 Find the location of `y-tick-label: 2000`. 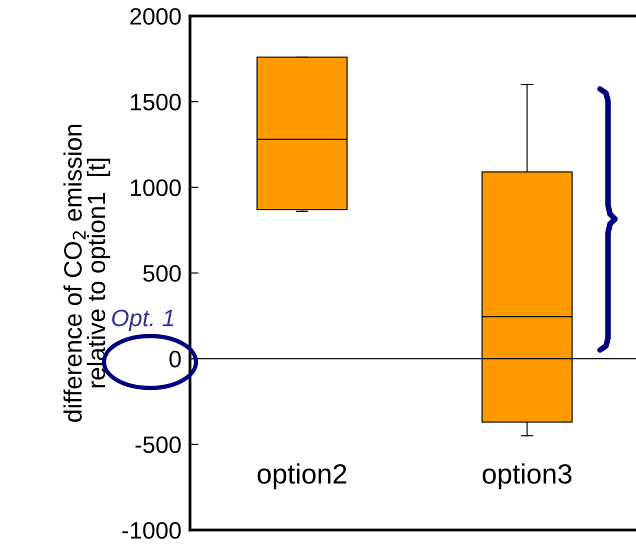

y-tick-label: 2000 is located at coordinates (155, 16).